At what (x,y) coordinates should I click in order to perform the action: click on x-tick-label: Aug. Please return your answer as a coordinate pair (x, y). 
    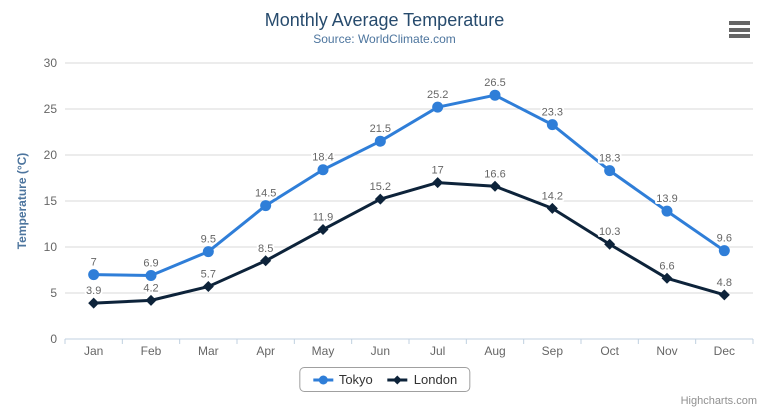
    Looking at the image, I should click on (494, 351).